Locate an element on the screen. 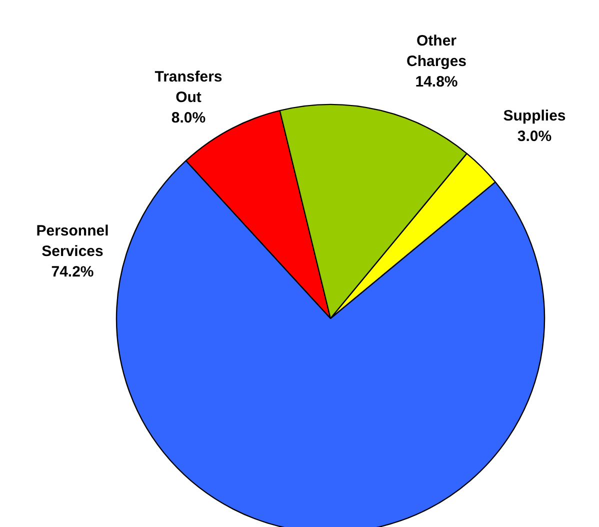 The height and width of the screenshot is (527, 599). slice-label: Transfers Out is located at coordinates (188, 87).